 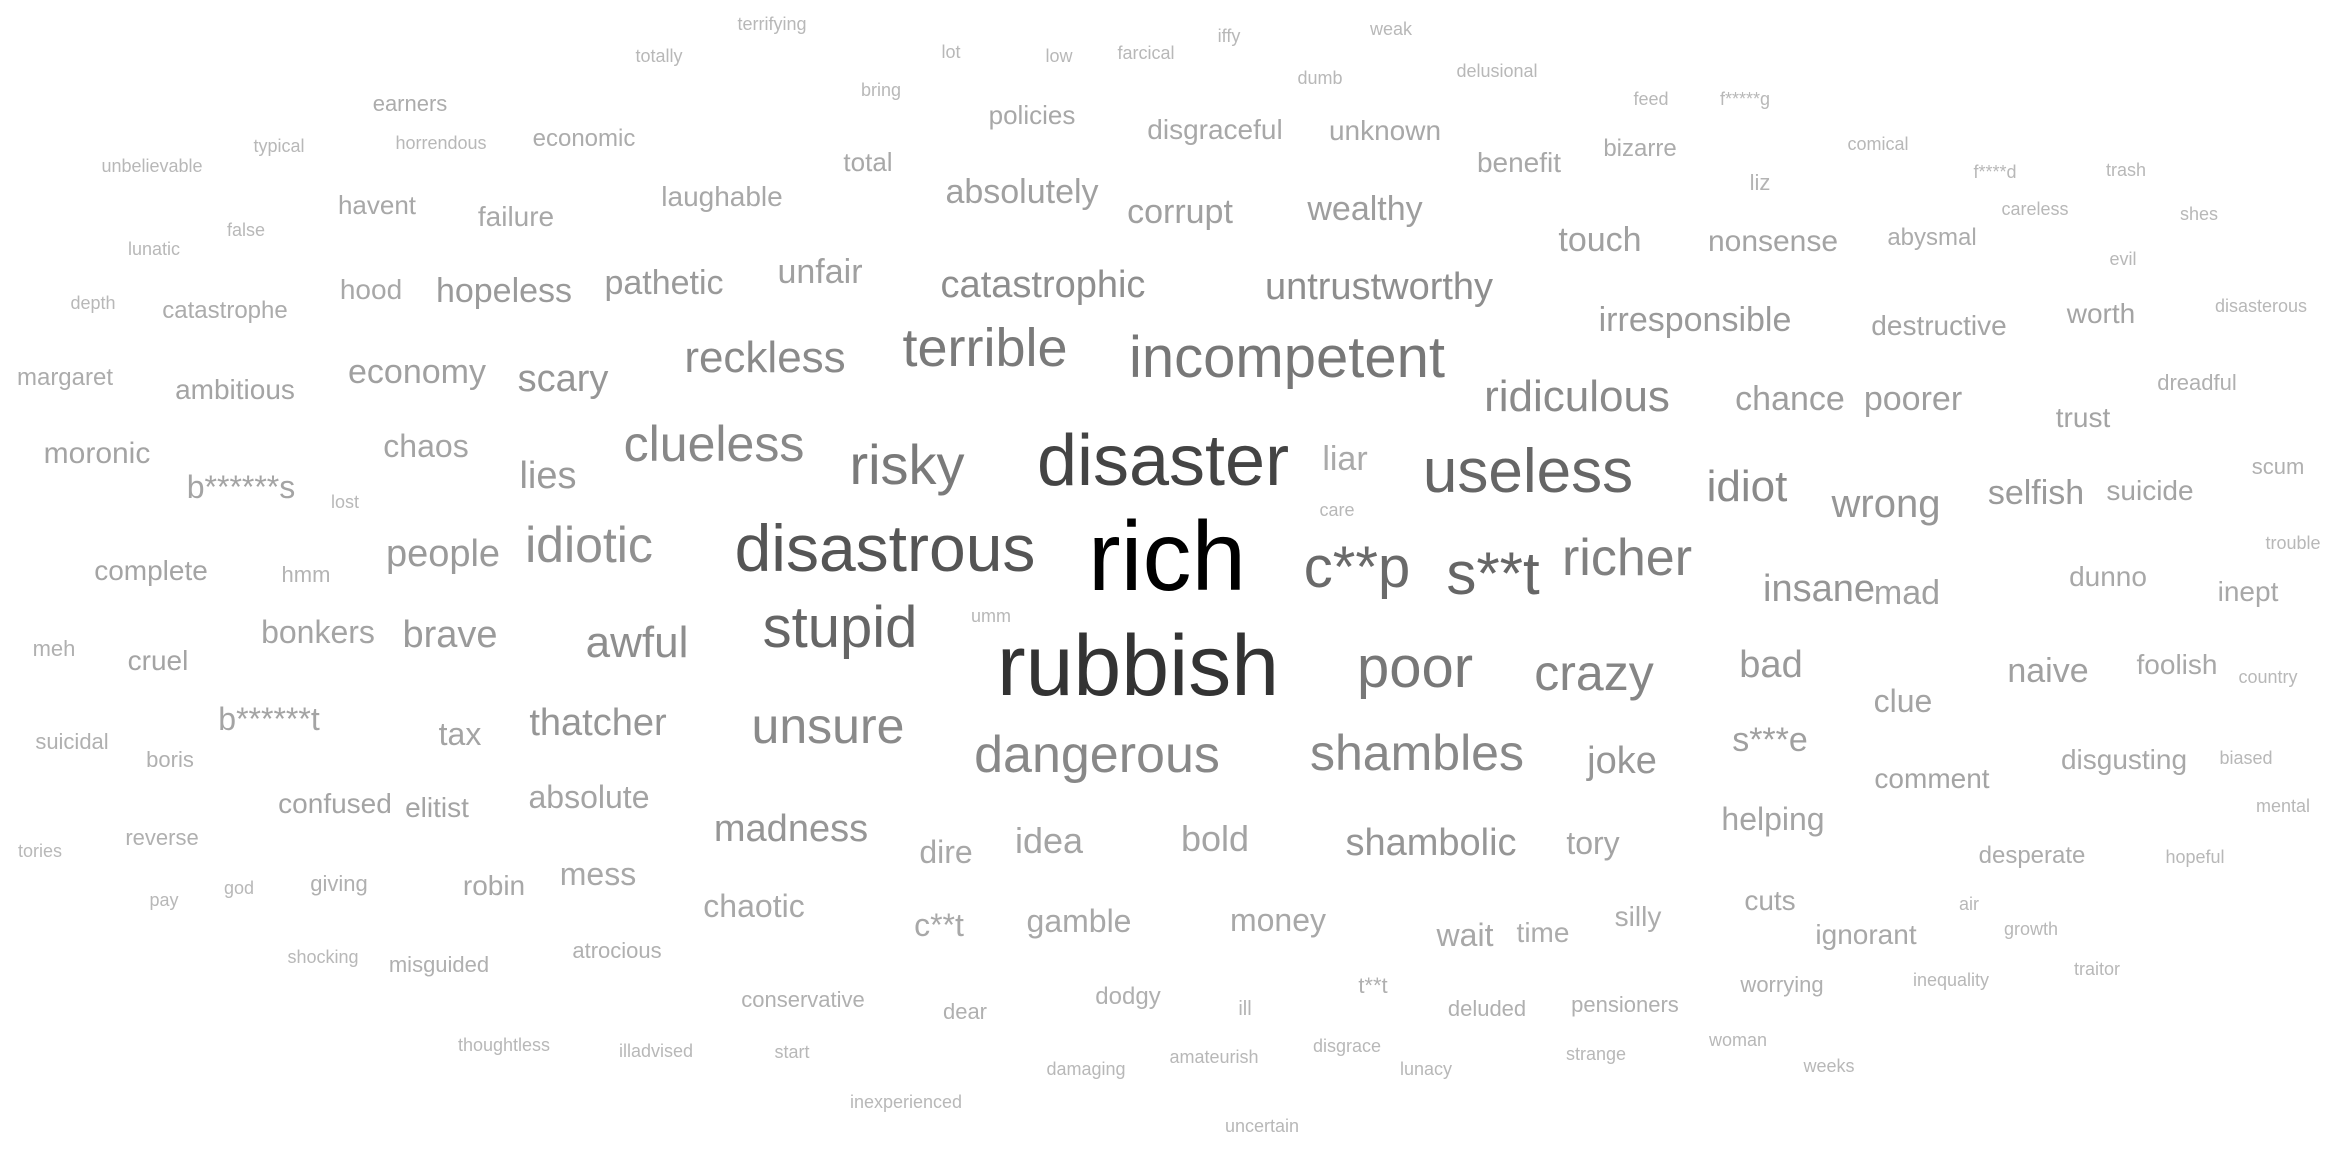 What do you see at coordinates (1138, 666) in the screenshot?
I see `cloud-word: rubbish` at bounding box center [1138, 666].